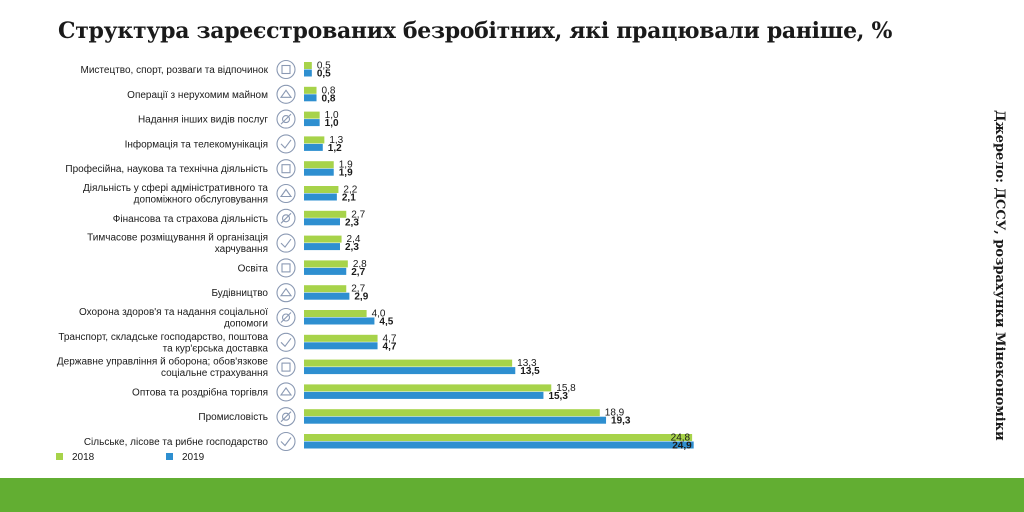 The width and height of the screenshot is (1024, 512). What do you see at coordinates (682, 446) in the screenshot?
I see `value-label-2019: 24,9` at bounding box center [682, 446].